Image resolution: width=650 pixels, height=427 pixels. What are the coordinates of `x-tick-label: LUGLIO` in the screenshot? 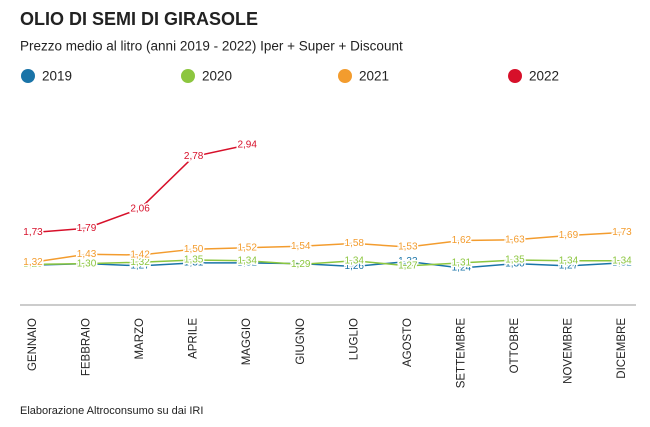 It's located at (354, 339).